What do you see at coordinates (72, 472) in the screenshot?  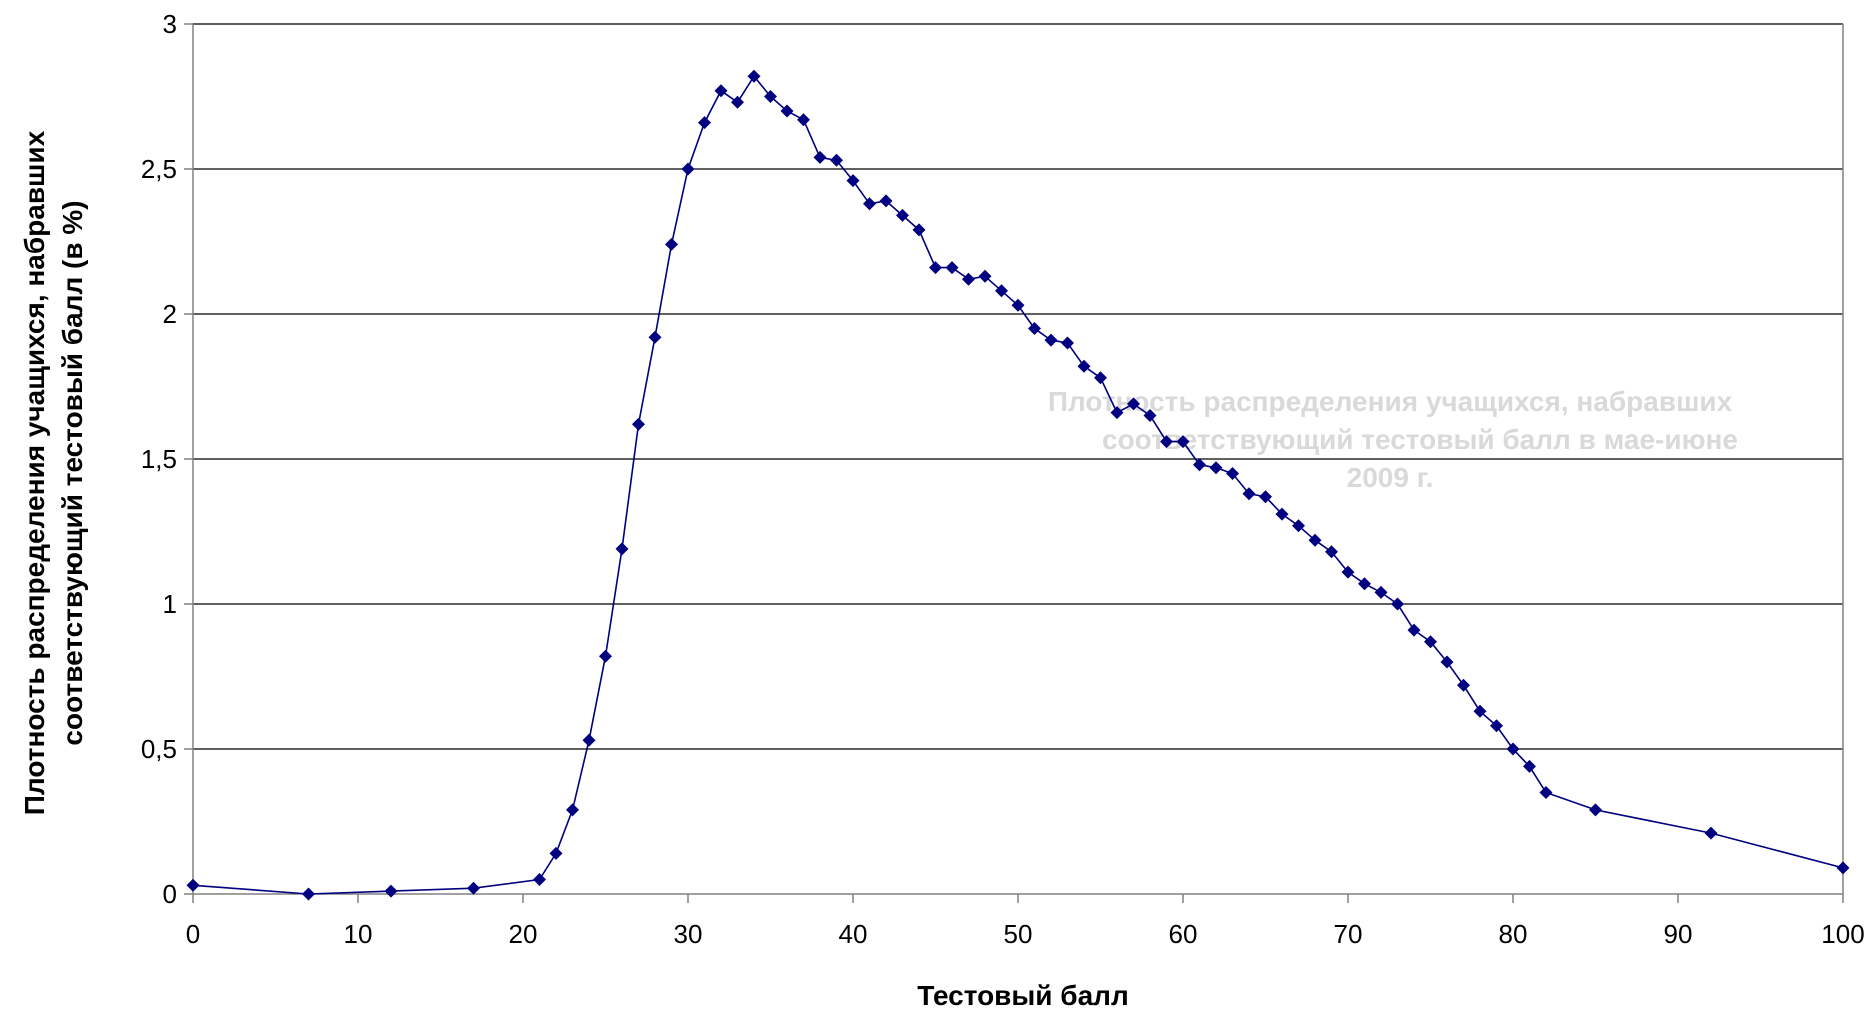 I see `y-axis-title-line-1: соответствующий тестовый балл (в %)` at bounding box center [72, 472].